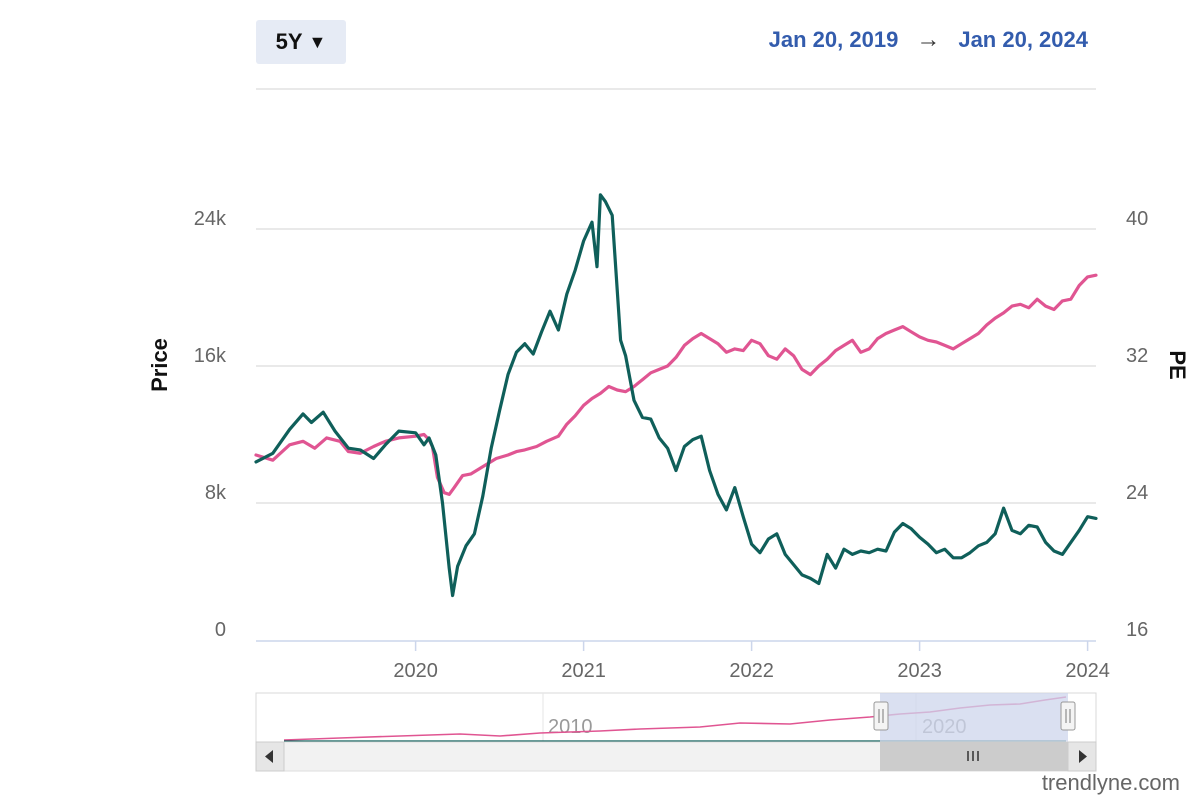 Image resolution: width=1200 pixels, height=800 pixels. Describe the element at coordinates (1068, 716) in the screenshot. I see `navigator-right-handle` at that location.